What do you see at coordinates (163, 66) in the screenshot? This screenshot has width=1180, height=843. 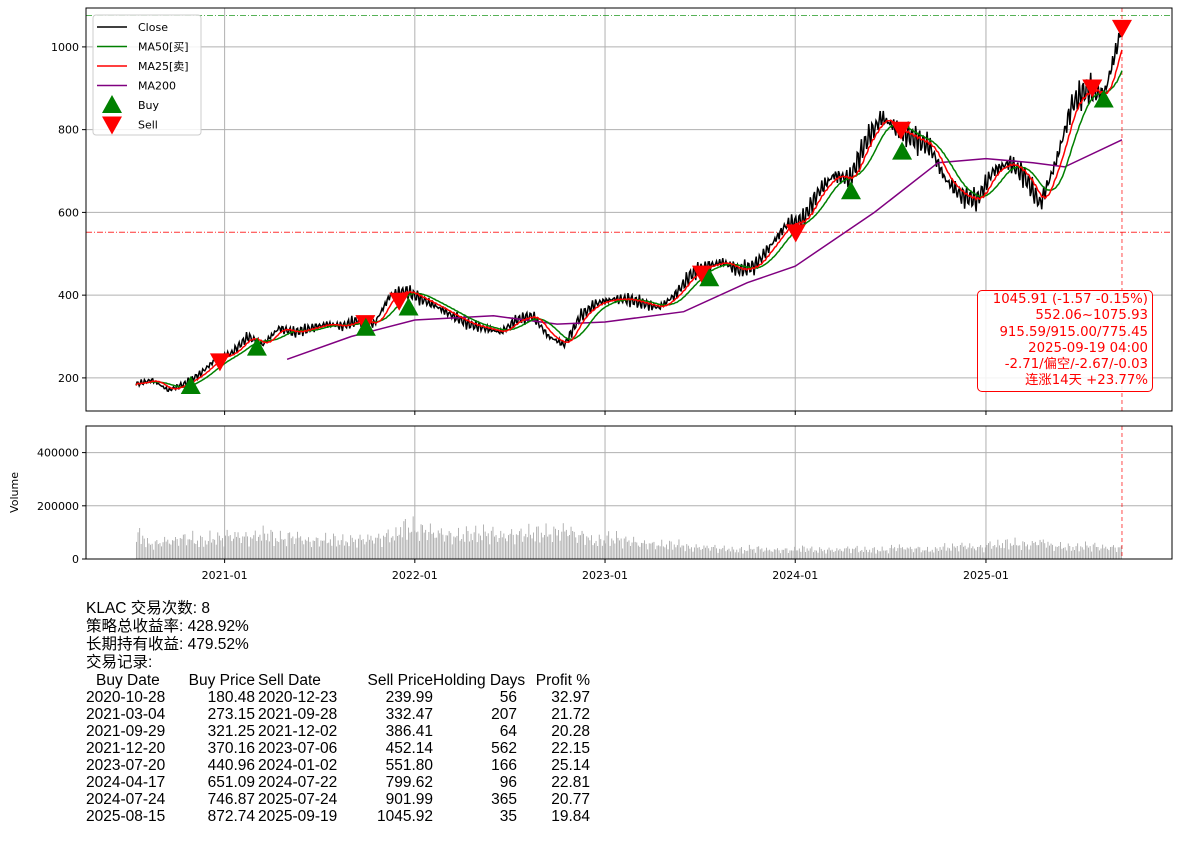 I see `legend-label: MA25[卖]` at bounding box center [163, 66].